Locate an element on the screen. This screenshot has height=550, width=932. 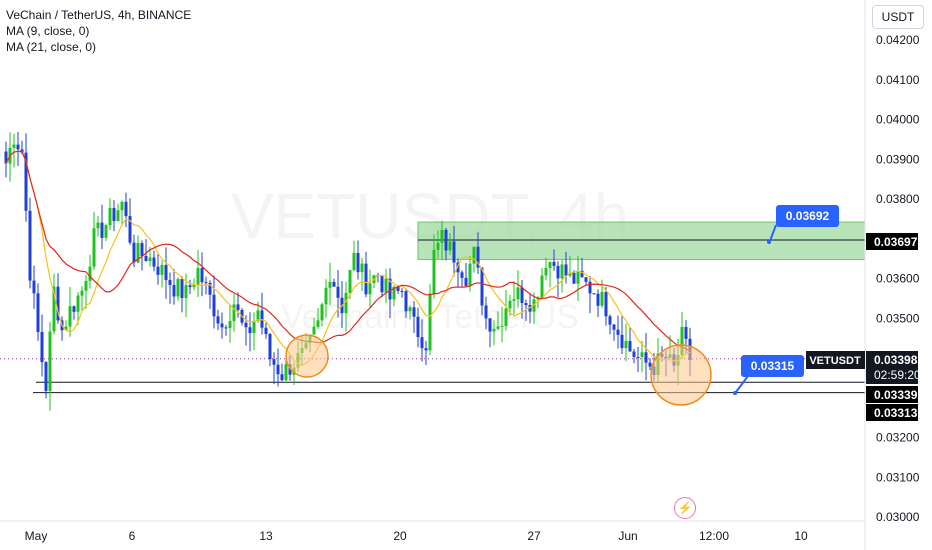
symbol-price-tag: VETUSDT is located at coordinates (835, 360).